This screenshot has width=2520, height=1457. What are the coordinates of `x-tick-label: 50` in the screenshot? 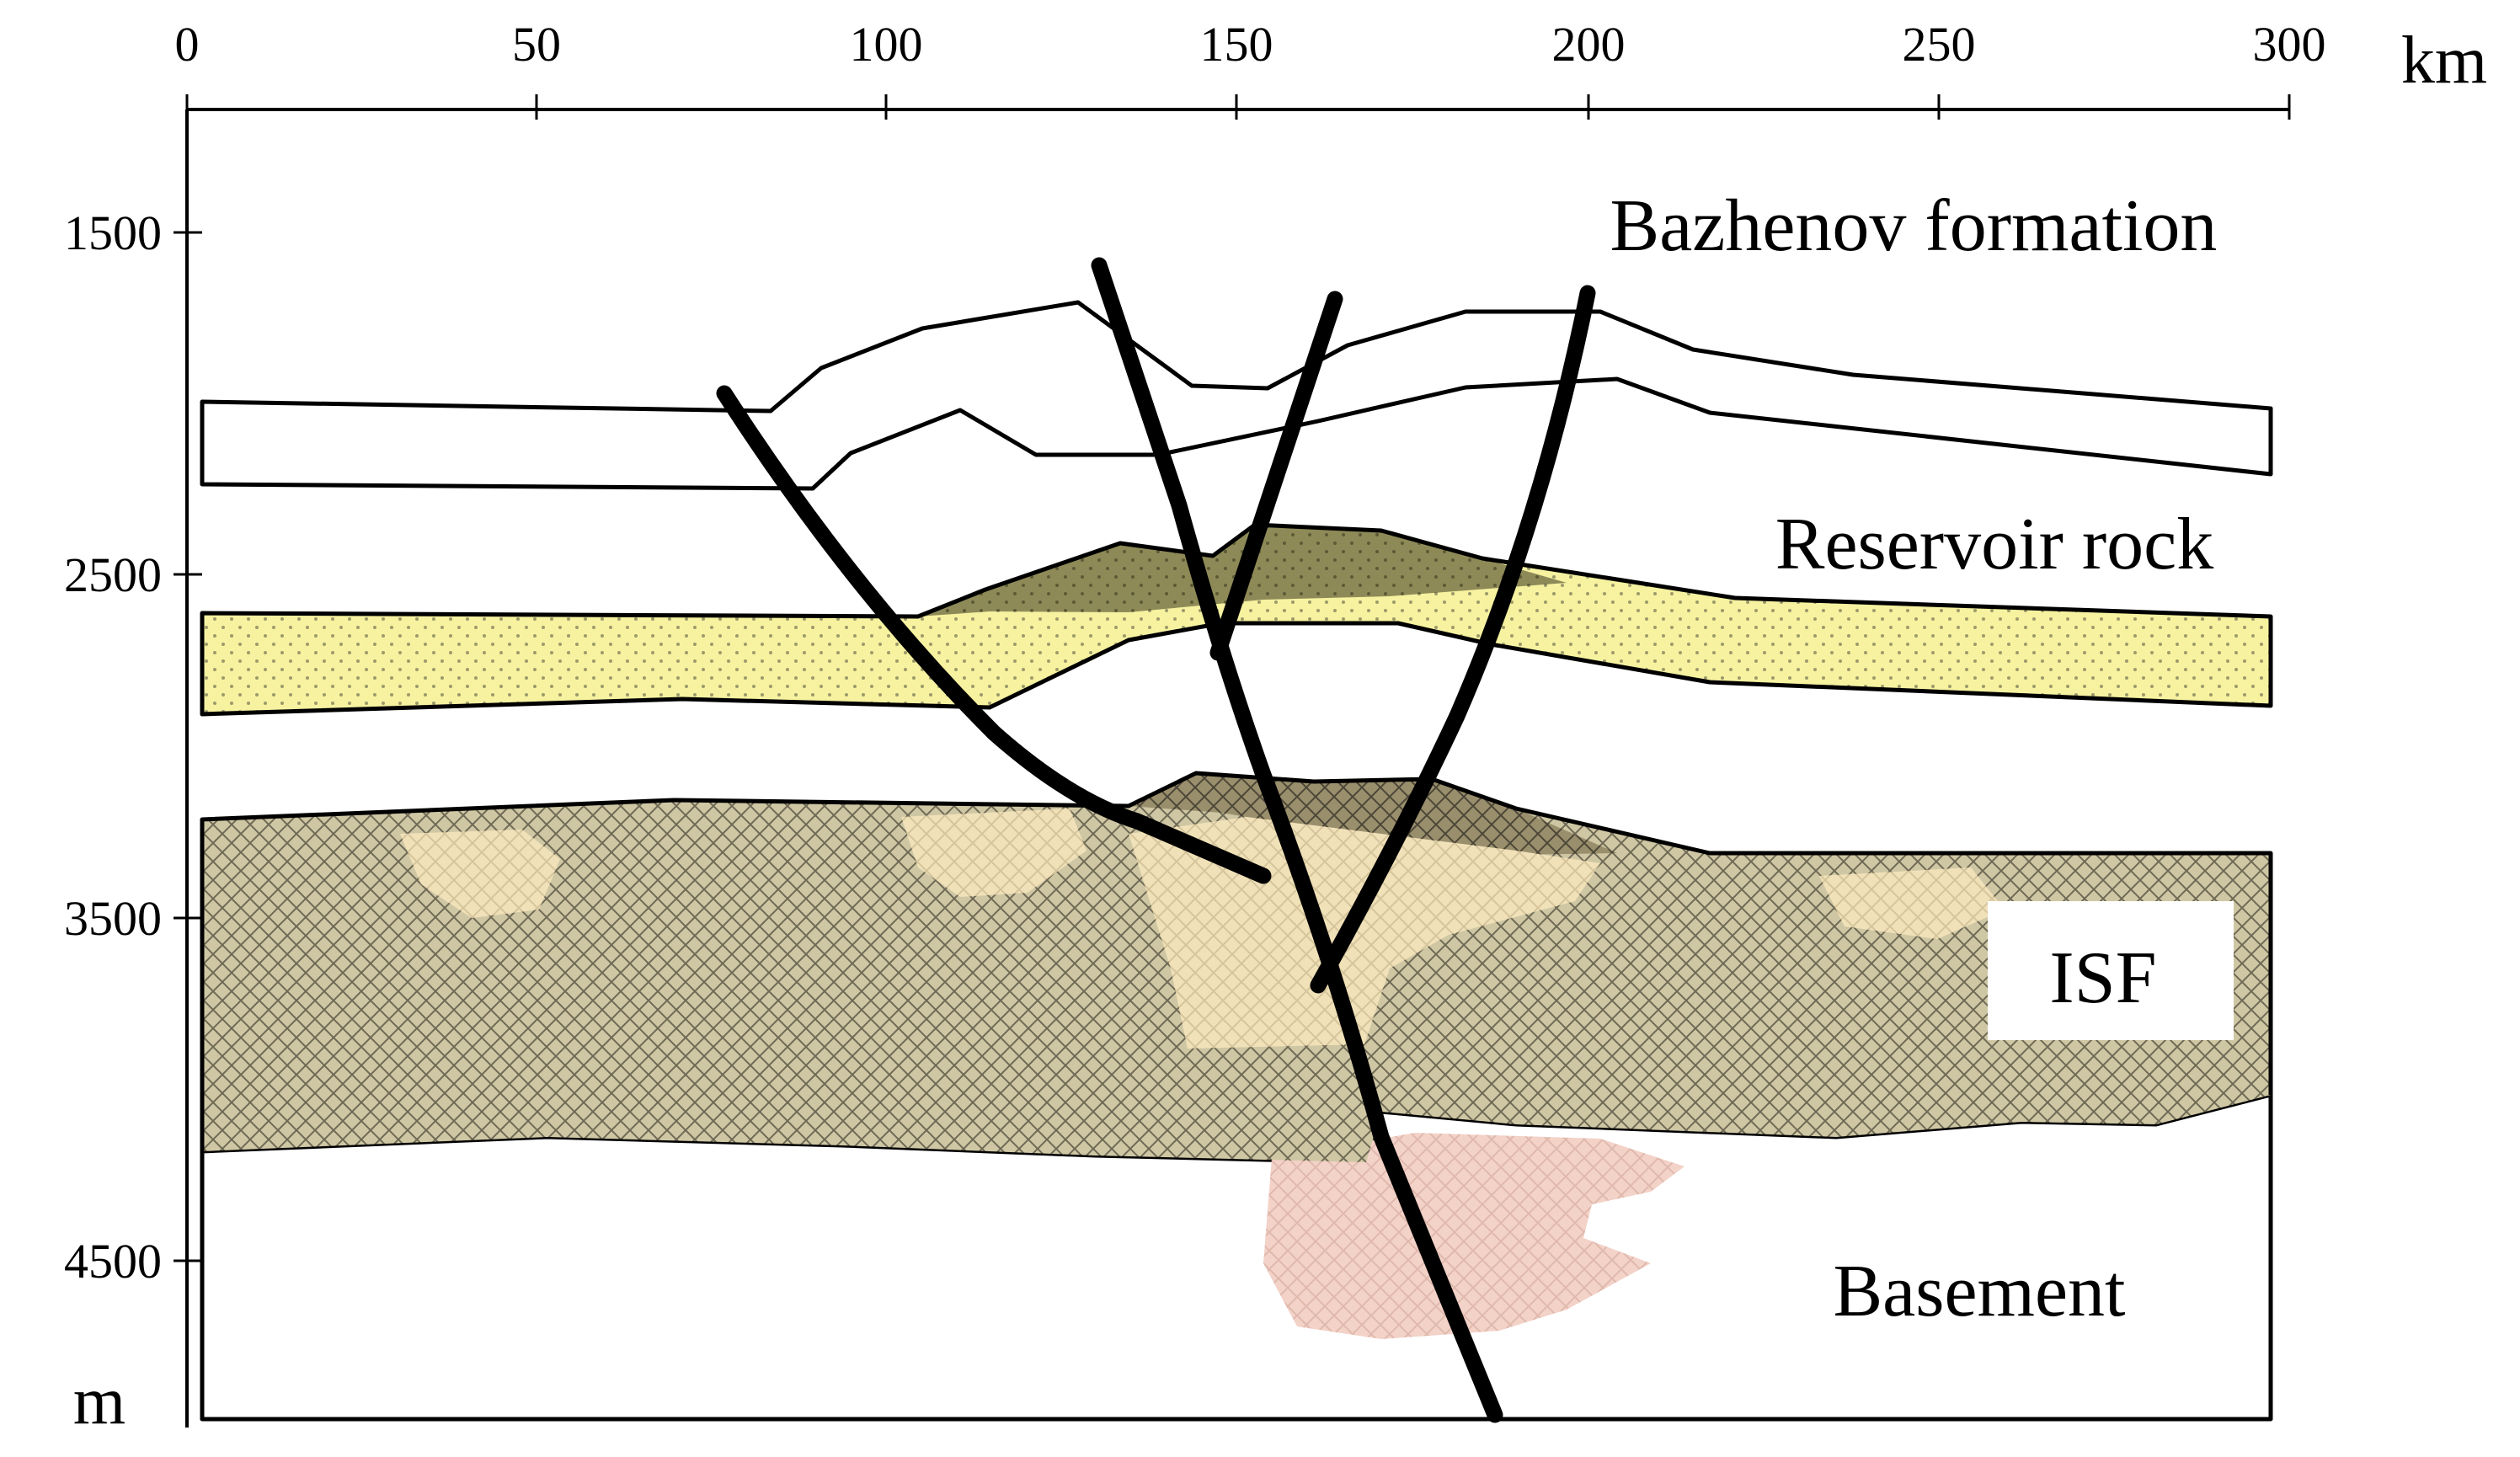 It's located at (536, 44).